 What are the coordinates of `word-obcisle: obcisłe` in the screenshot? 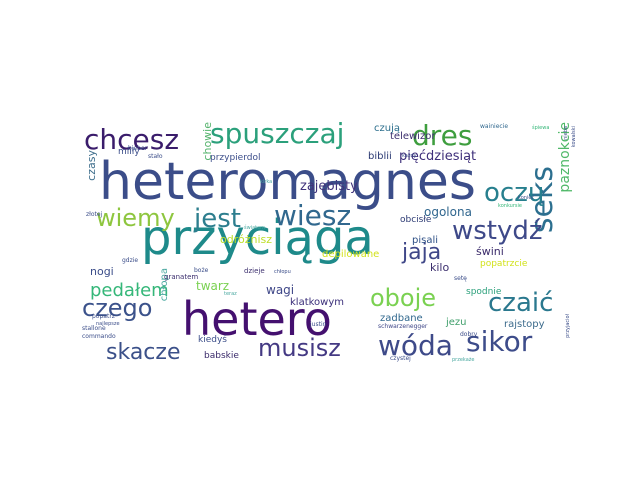 It's located at (416, 220).